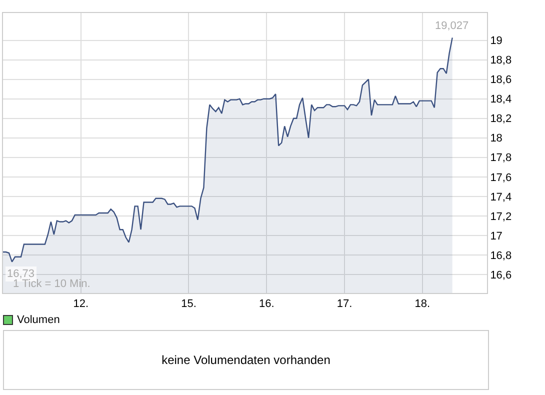 The image size is (545, 395). What do you see at coordinates (344, 304) in the screenshot?
I see `x-tick-label: 17.` at bounding box center [344, 304].